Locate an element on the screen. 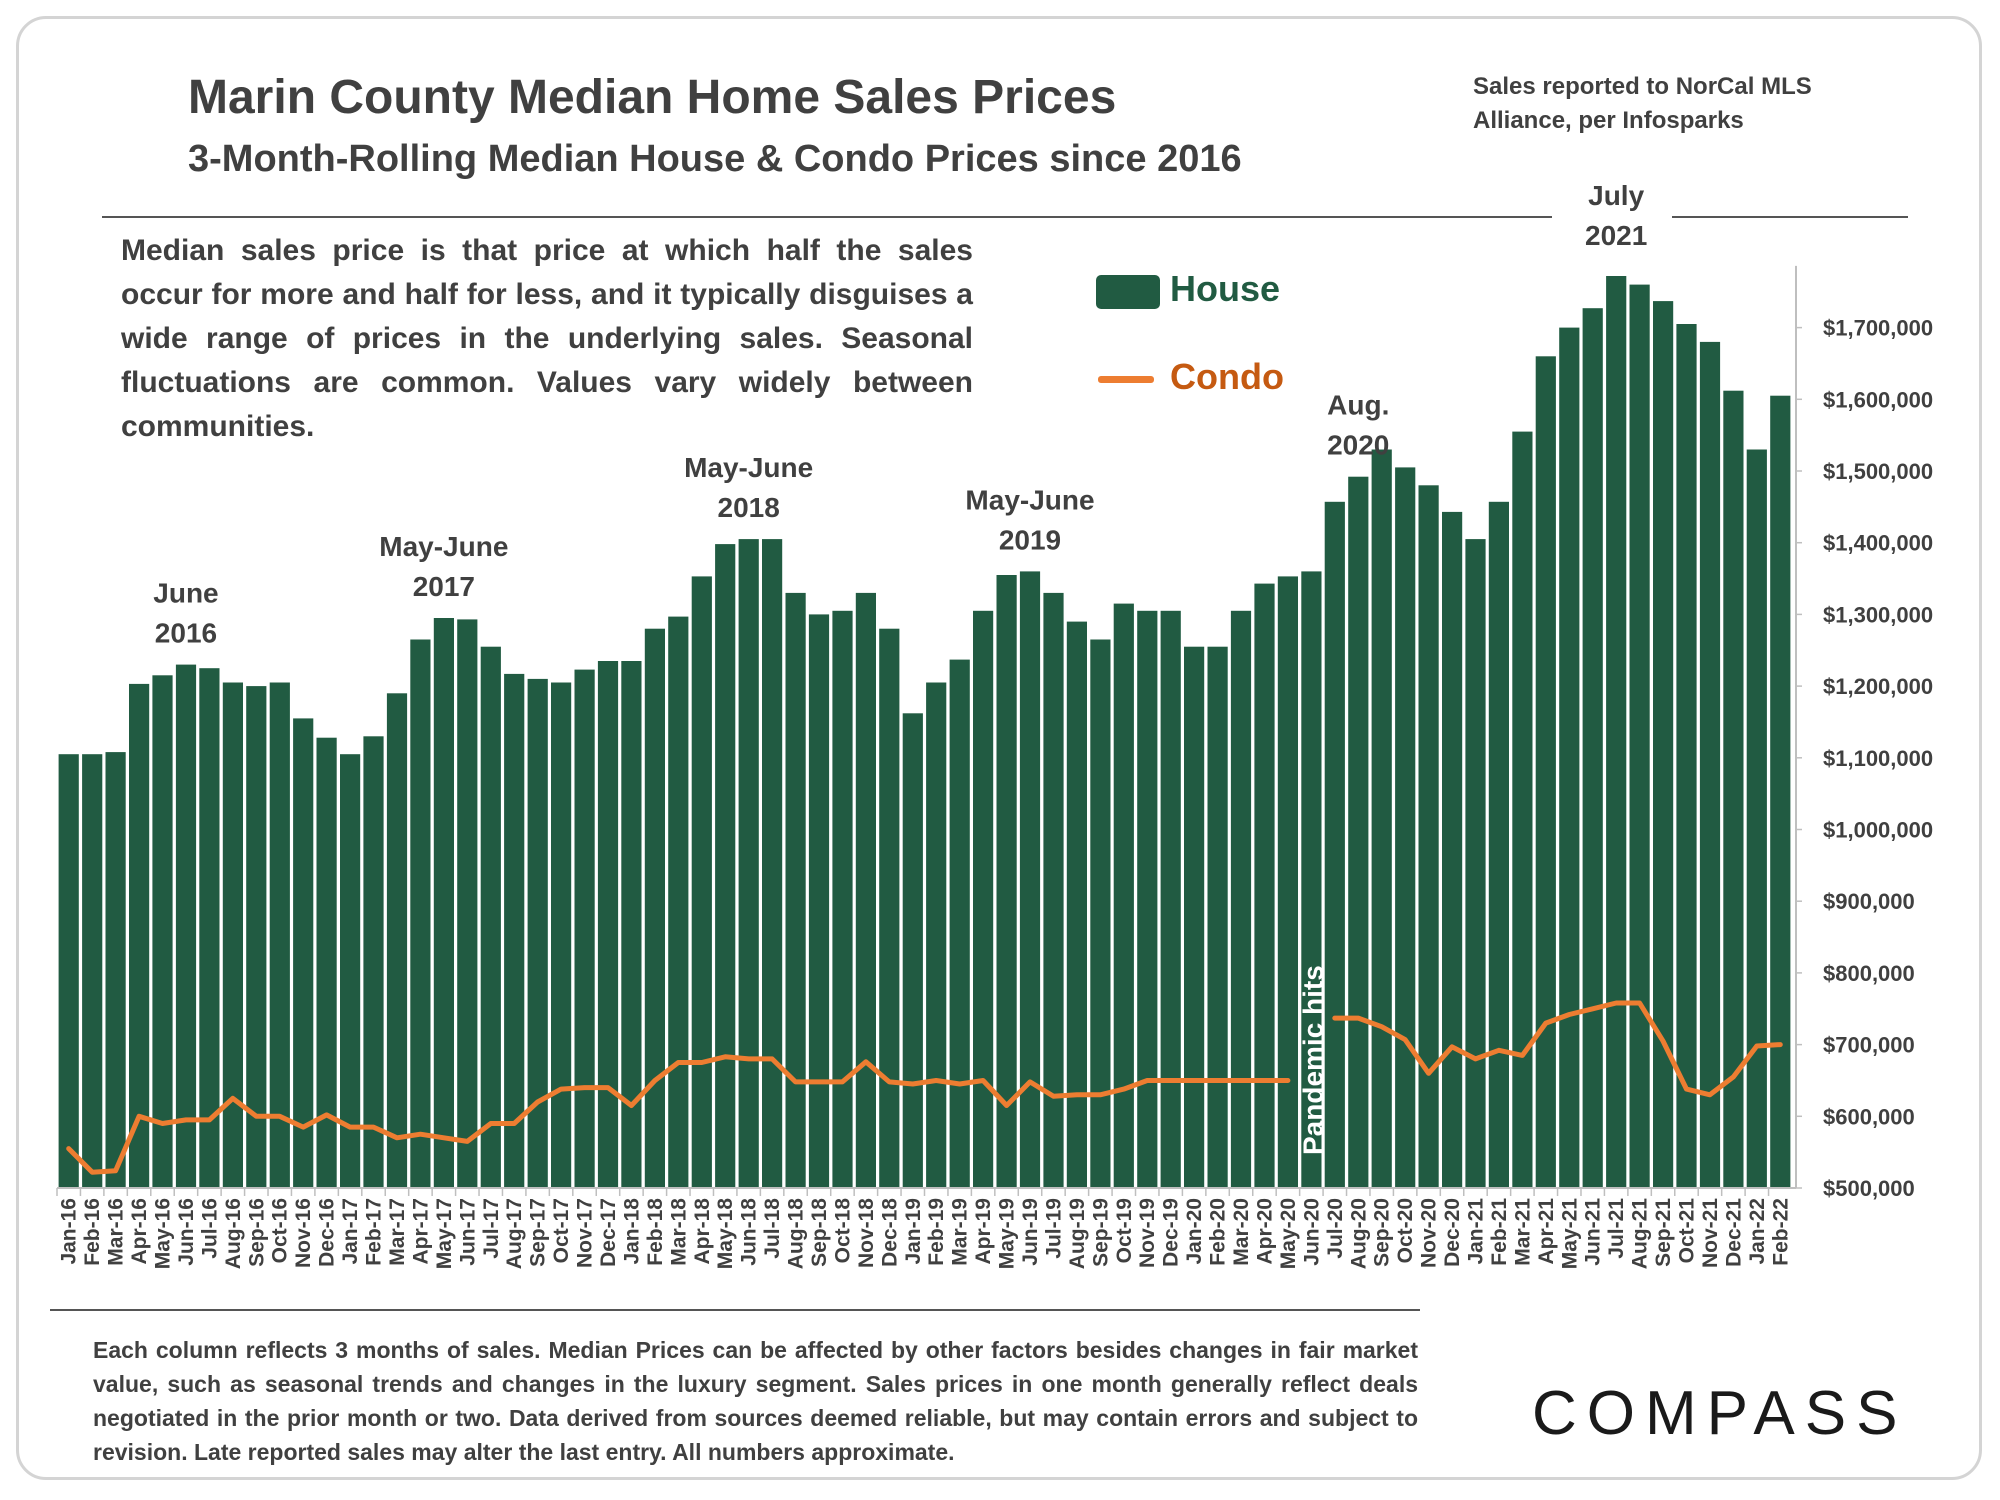  y-tick-label: $1,700,000 is located at coordinates (1878, 328).